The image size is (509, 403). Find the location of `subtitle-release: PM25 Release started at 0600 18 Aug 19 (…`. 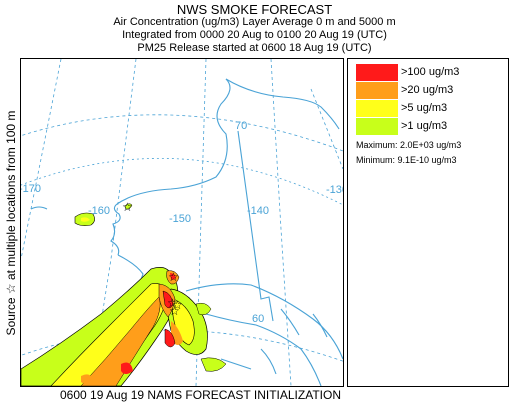

subtitle-release: PM25 Release started at 0600 18 Aug 19 (… is located at coordinates (254, 48).